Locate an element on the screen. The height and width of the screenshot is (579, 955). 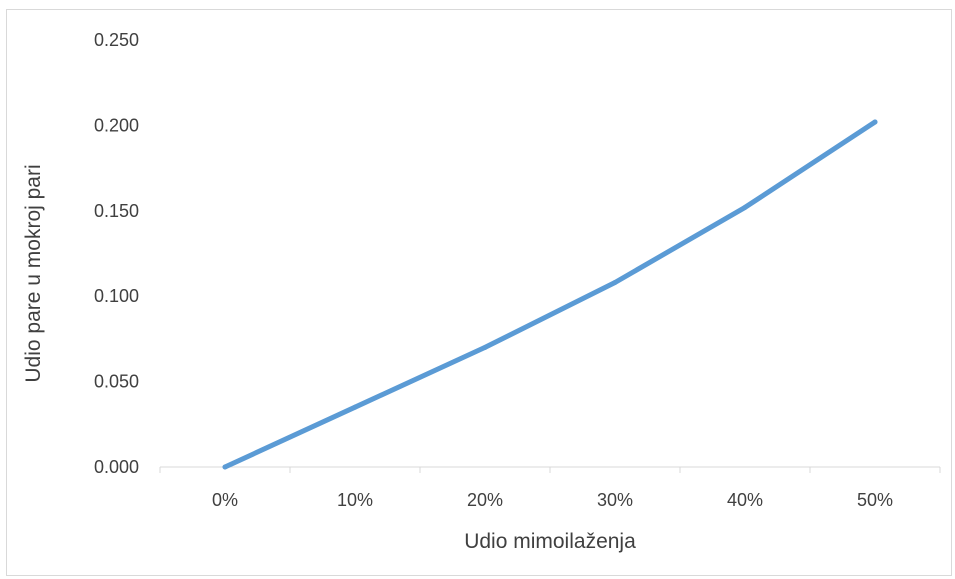
x-tick-label: 50% is located at coordinates (875, 500).